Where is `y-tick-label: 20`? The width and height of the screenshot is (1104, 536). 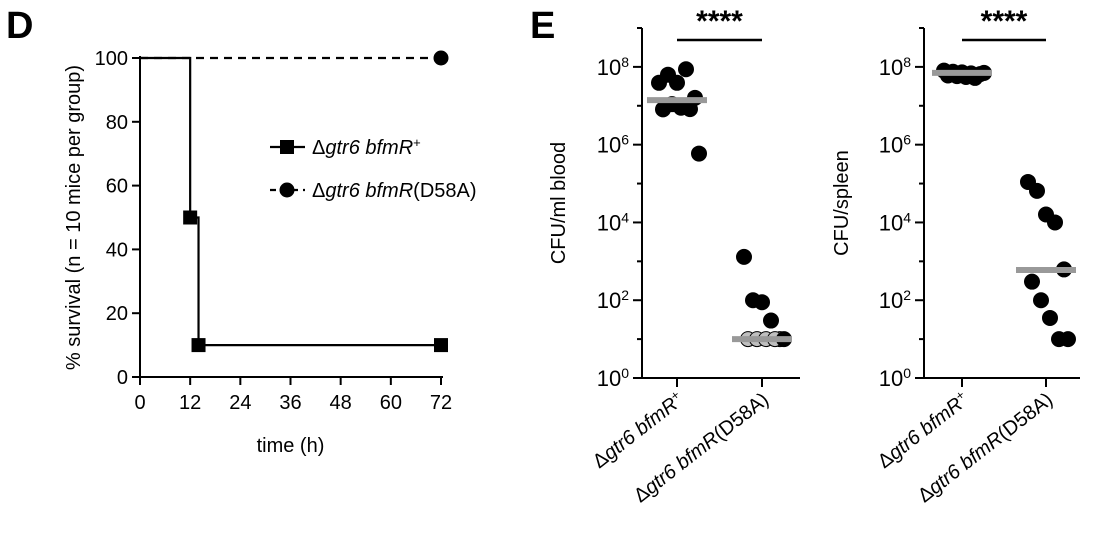 y-tick-label: 20 is located at coordinates (117, 314).